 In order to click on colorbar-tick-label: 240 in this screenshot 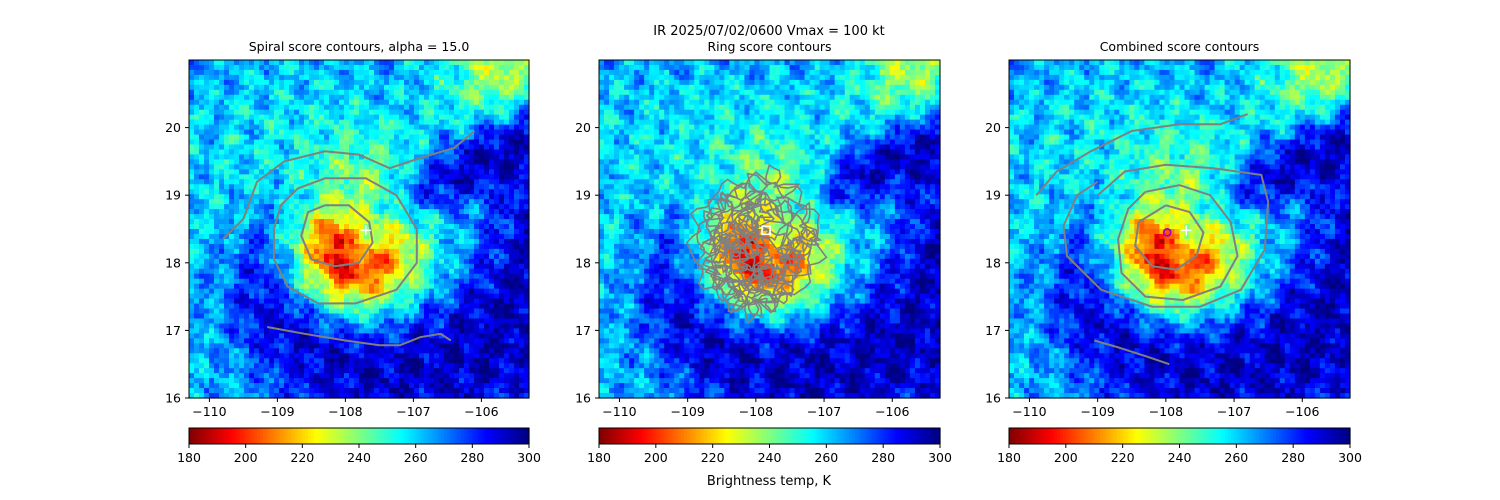, I will do `click(359, 457)`.